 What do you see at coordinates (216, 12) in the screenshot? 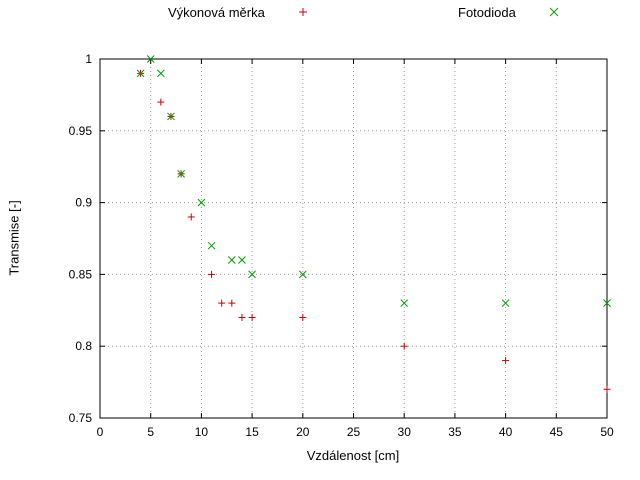
I see `legend-label-power-meter: Výkonová měrka` at bounding box center [216, 12].